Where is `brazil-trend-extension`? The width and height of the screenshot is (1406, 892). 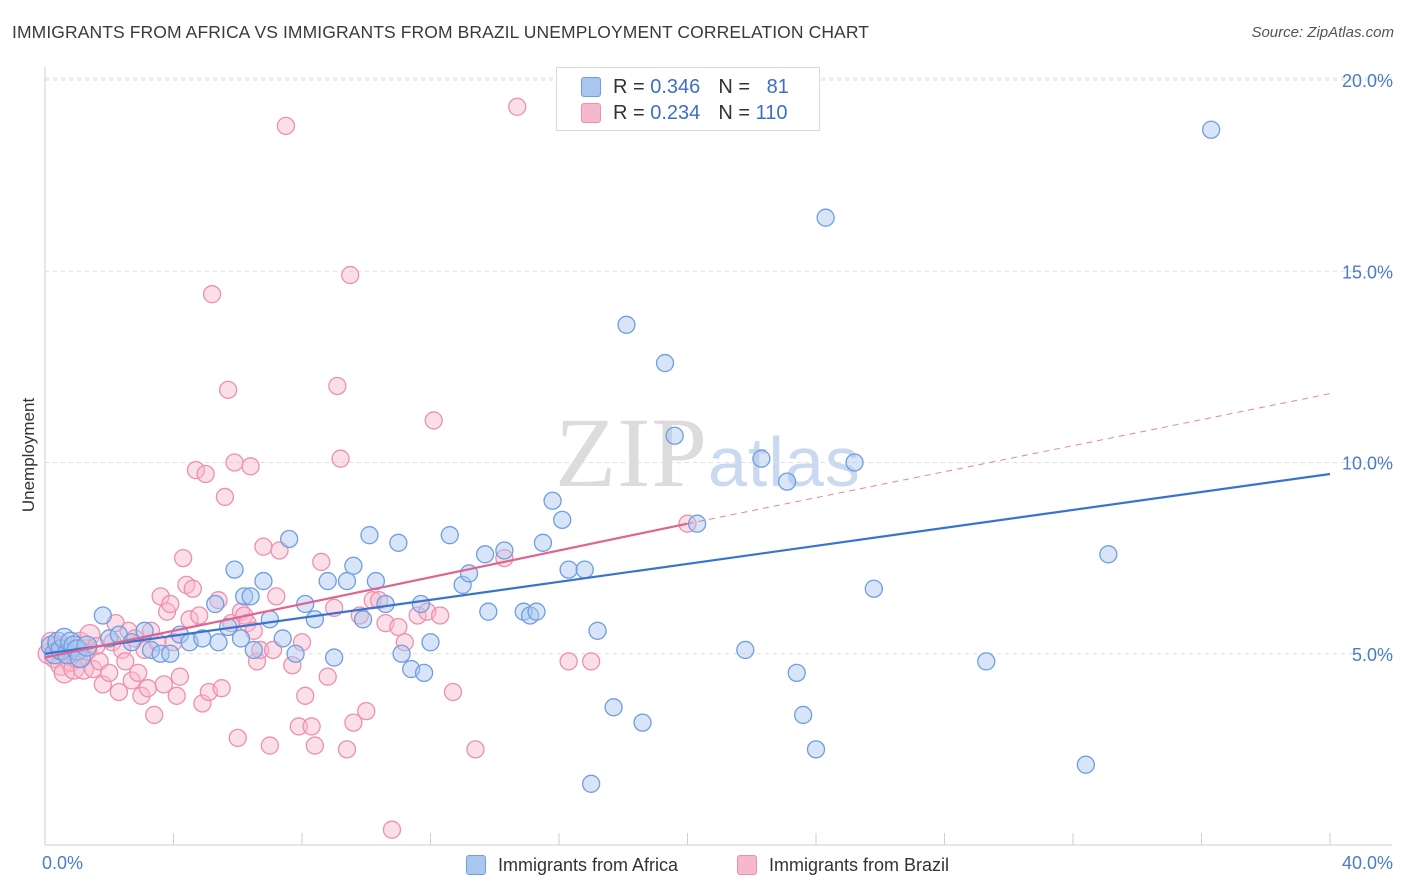
brazil-trend-extension is located at coordinates (1009, 459).